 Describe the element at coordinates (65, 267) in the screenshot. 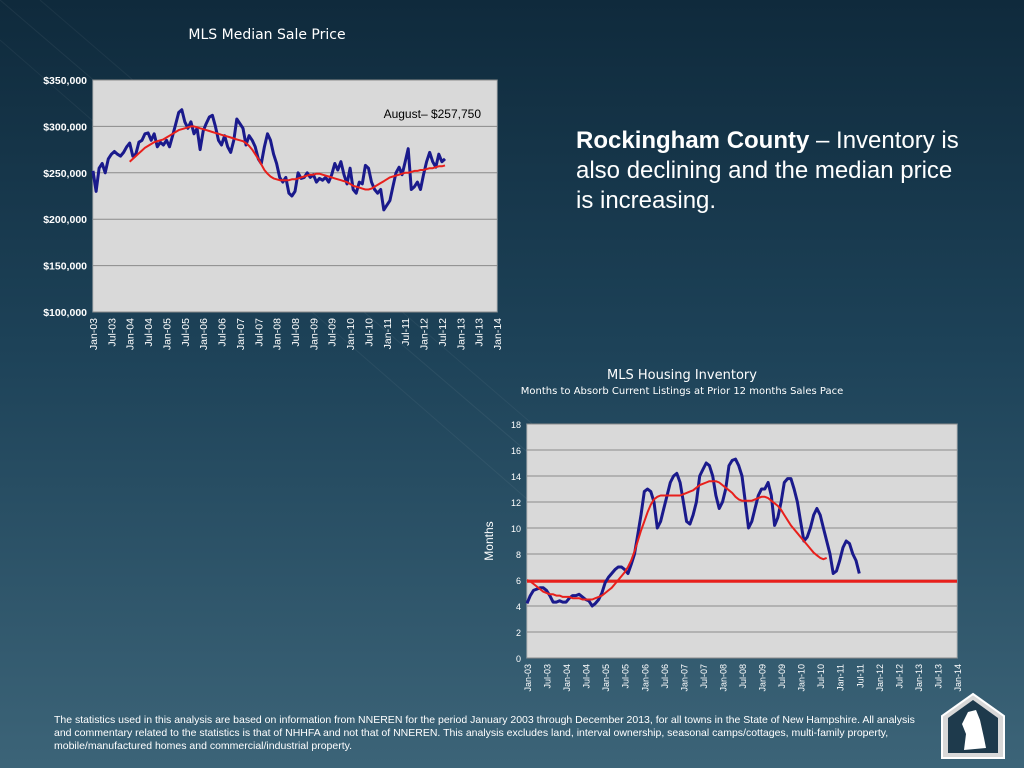

I see `y-tick-label: $150,000` at that location.